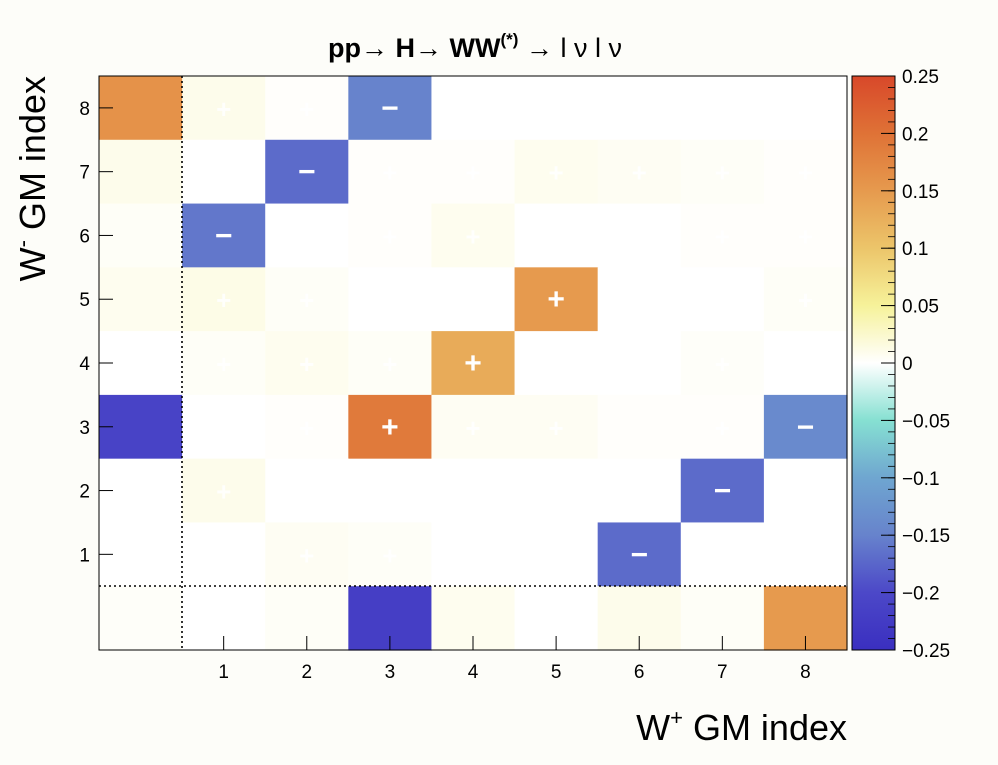 This screenshot has height=765, width=998. Describe the element at coordinates (722, 672) in the screenshot. I see `x-tick-label: 7` at that location.